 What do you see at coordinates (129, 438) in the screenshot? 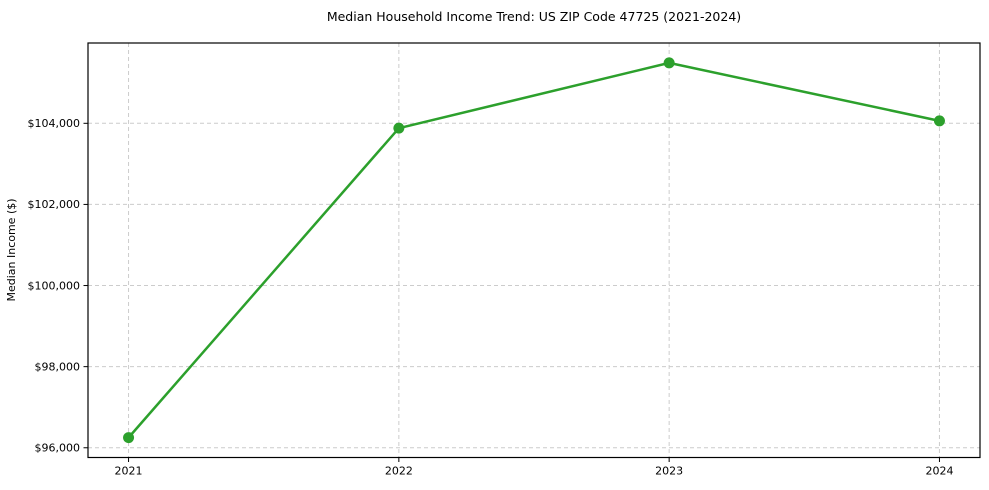
I see `data-point-2021` at bounding box center [129, 438].